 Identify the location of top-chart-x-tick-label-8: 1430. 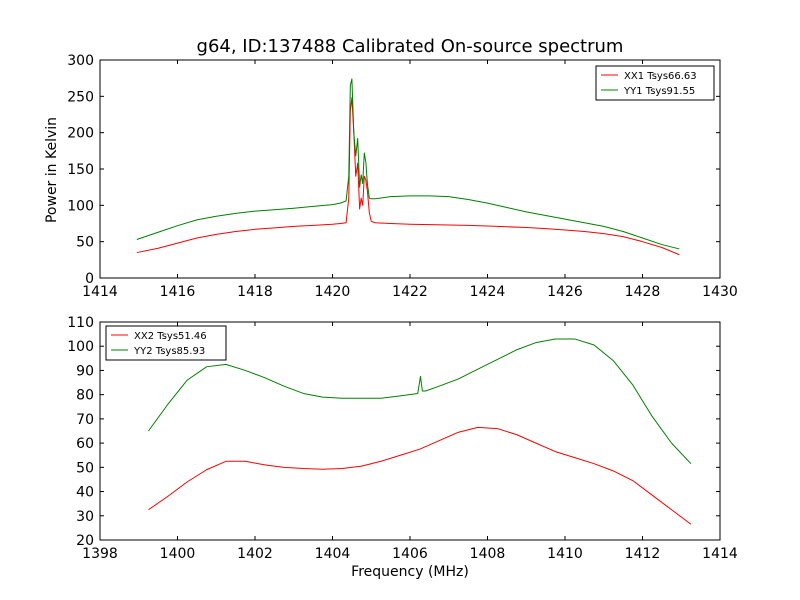
(720, 292).